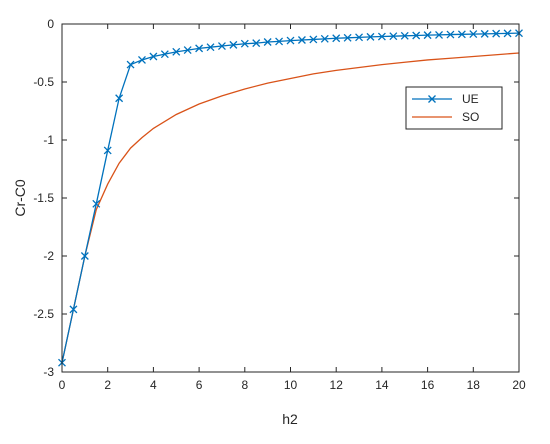 The height and width of the screenshot is (444, 550). I want to click on y-tick-label: -3, so click(48, 372).